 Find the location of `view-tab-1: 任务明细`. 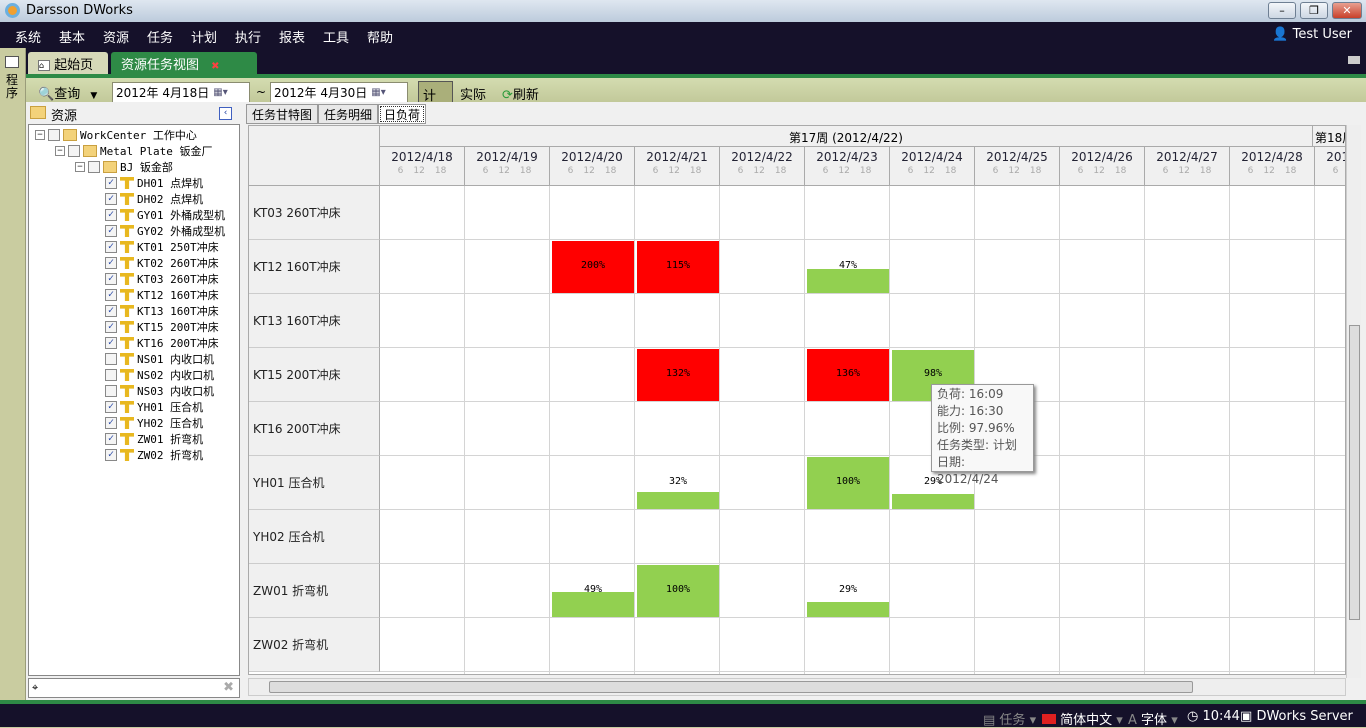

view-tab-1: 任务明细 is located at coordinates (348, 114).